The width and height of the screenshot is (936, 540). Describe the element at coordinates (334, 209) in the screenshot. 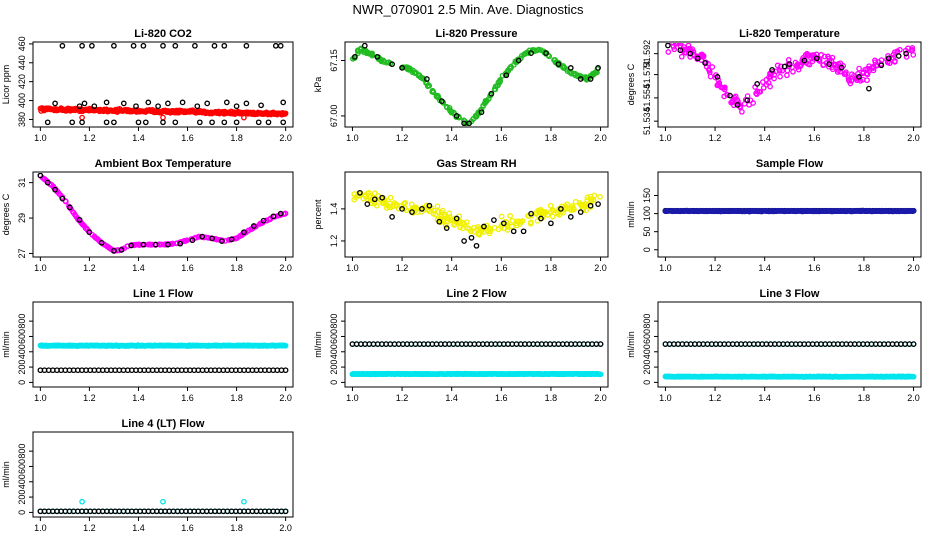

I see `y-tick-label: 1.4` at that location.